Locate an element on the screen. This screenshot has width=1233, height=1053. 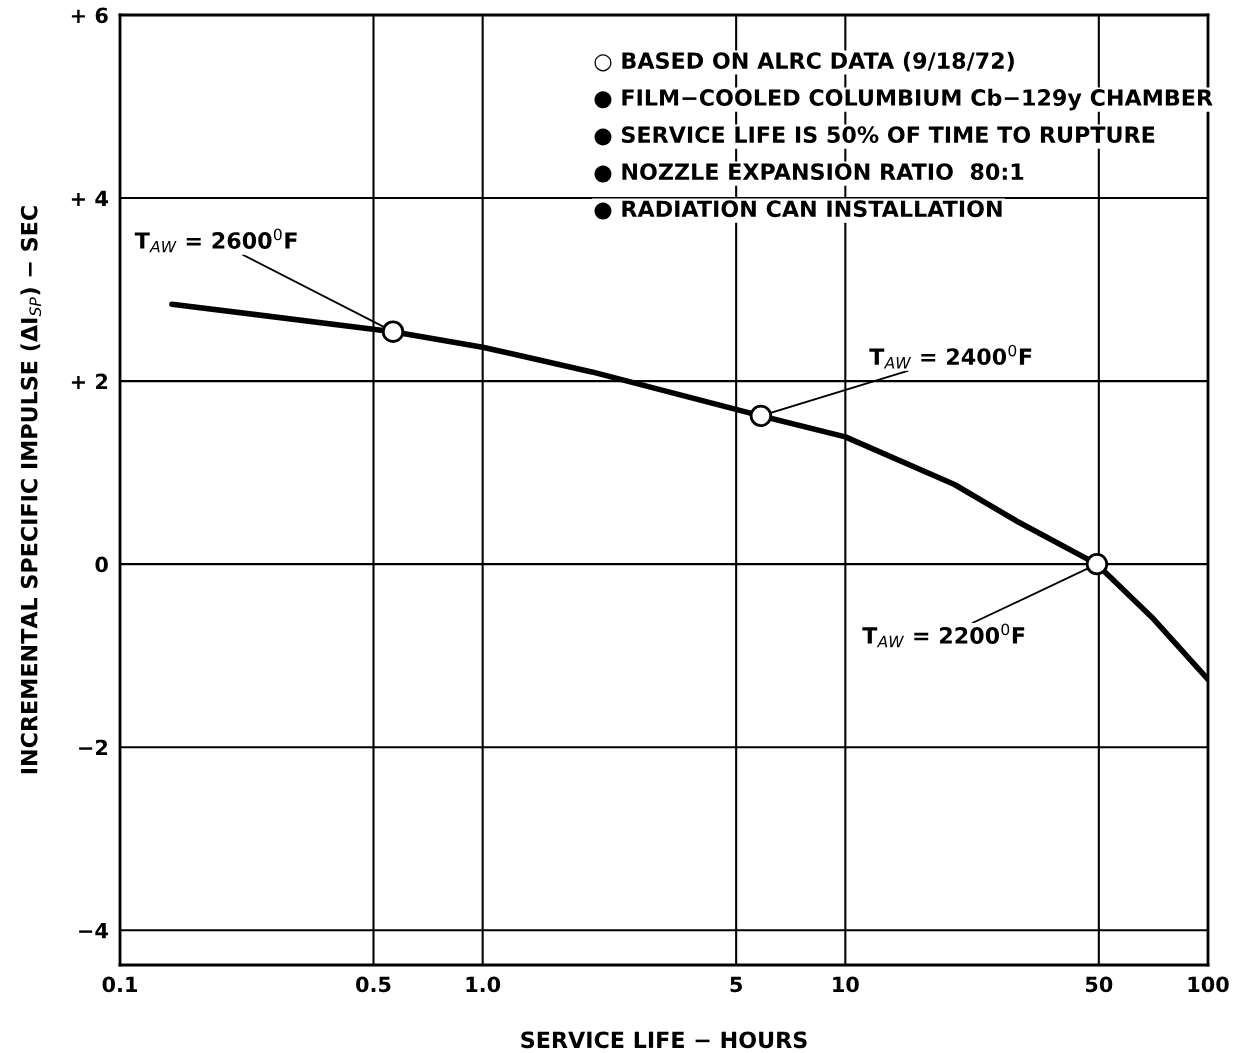
annotation: ● FILM−COOLED COLUMBIUM Cb−129y CHAMBER is located at coordinates (903, 99).